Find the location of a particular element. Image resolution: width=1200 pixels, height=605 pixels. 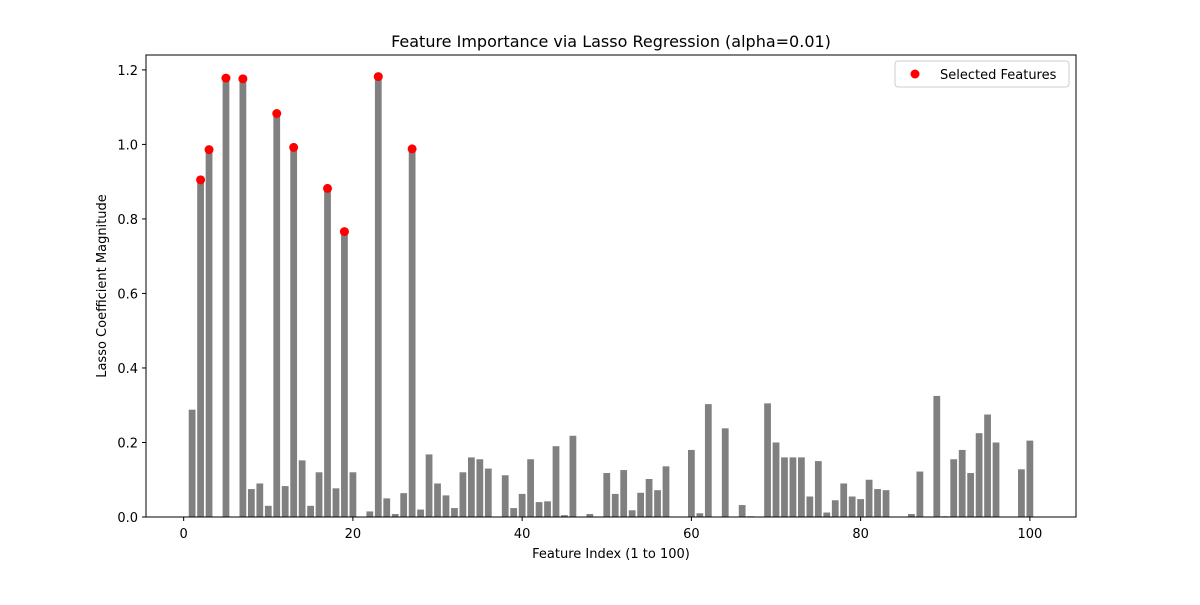

y-tick-label: 0.8 is located at coordinates (127, 220).